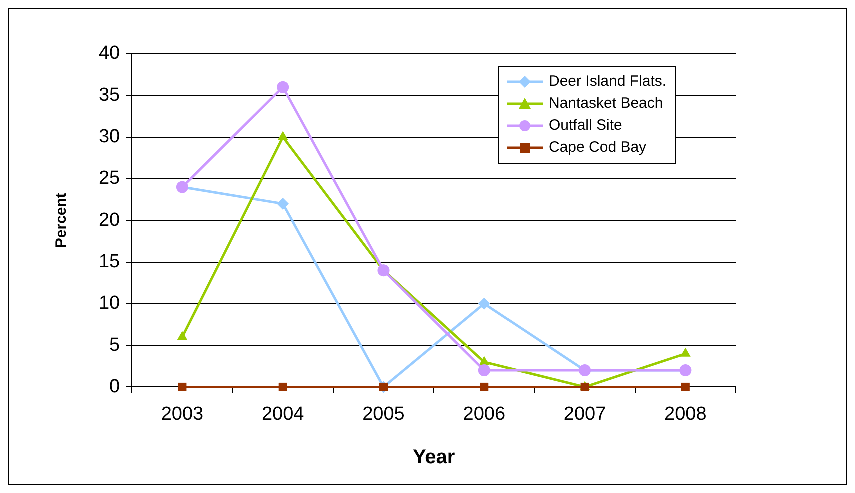  I want to click on y-tick-label: 15, so click(109, 261).